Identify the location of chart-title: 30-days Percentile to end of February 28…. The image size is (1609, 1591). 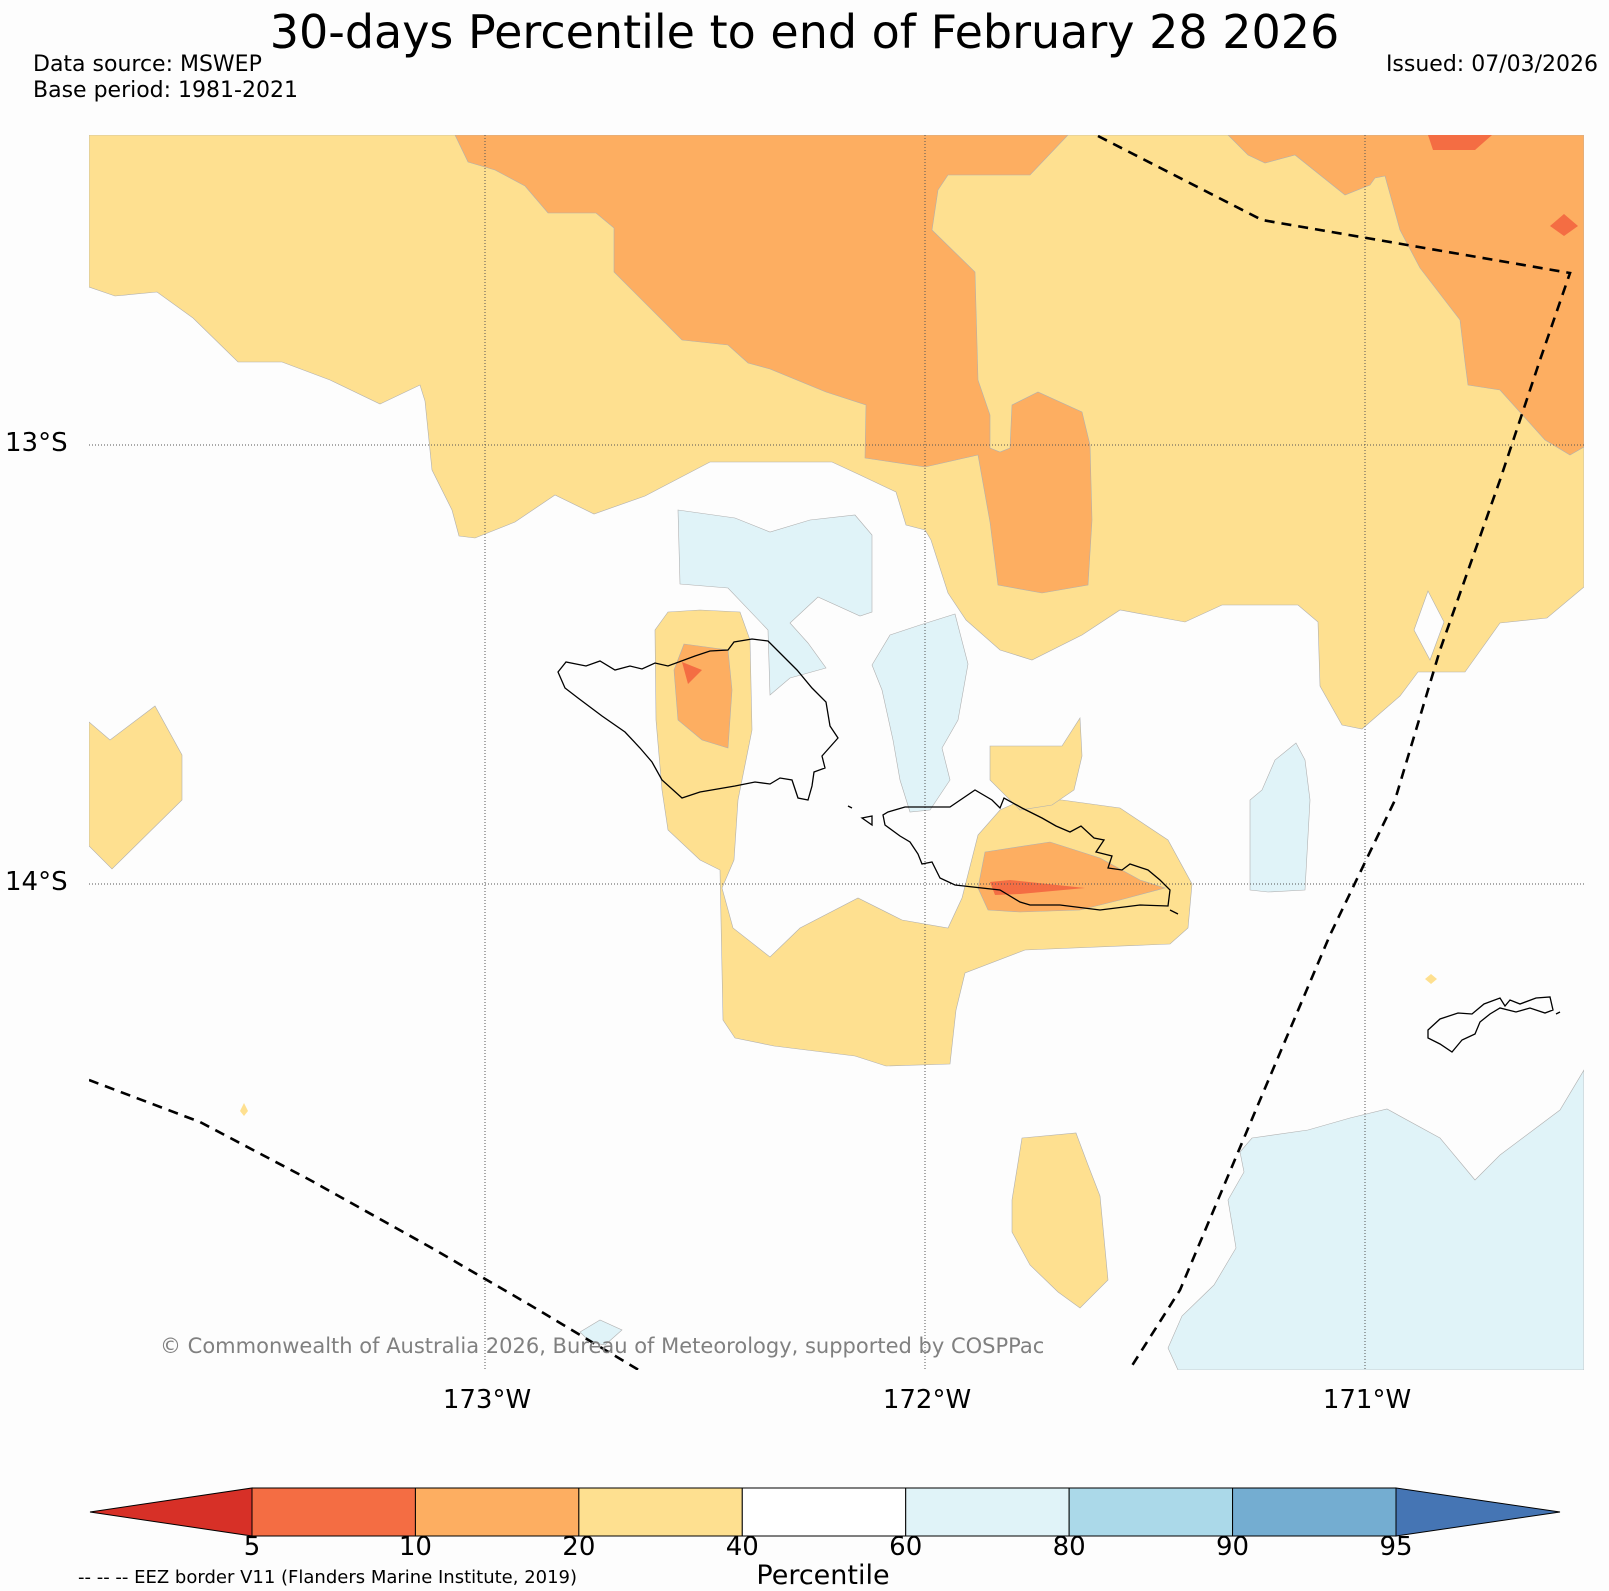
(804, 32).